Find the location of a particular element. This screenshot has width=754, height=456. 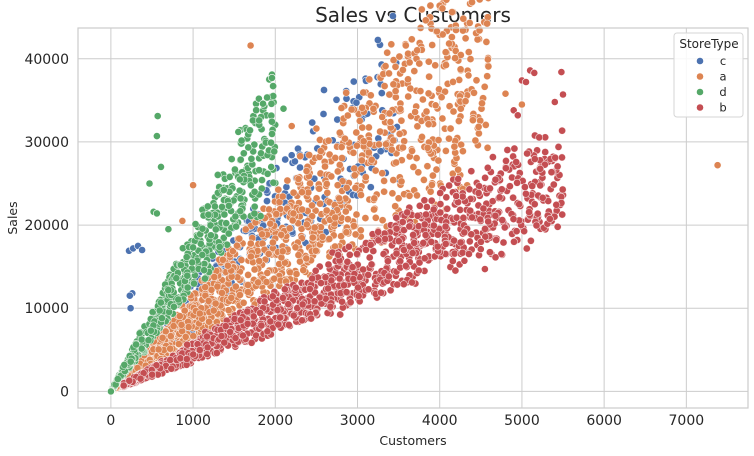

y-axis-ticks: 0 10000 20000 30000 40000 is located at coordinates (46, 226).